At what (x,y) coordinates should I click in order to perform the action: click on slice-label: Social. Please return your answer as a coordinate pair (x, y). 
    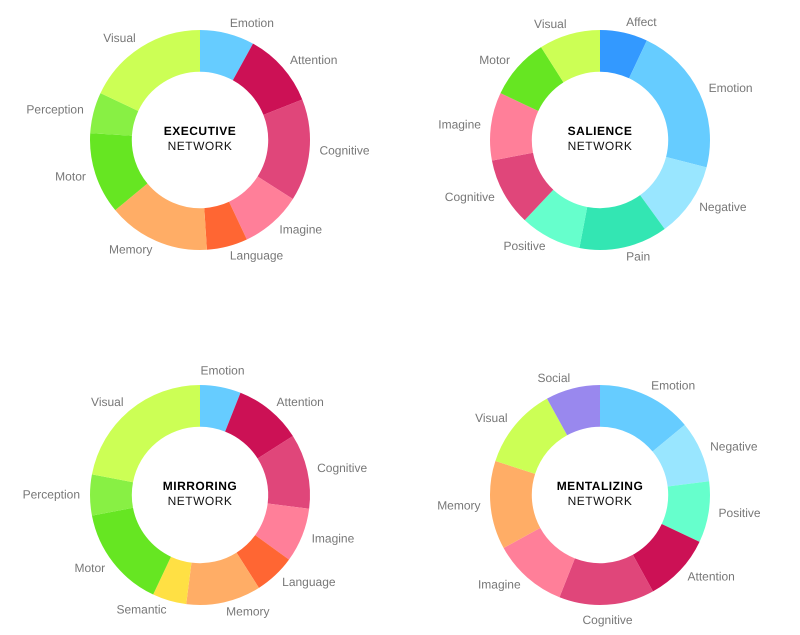
    Looking at the image, I should click on (553, 378).